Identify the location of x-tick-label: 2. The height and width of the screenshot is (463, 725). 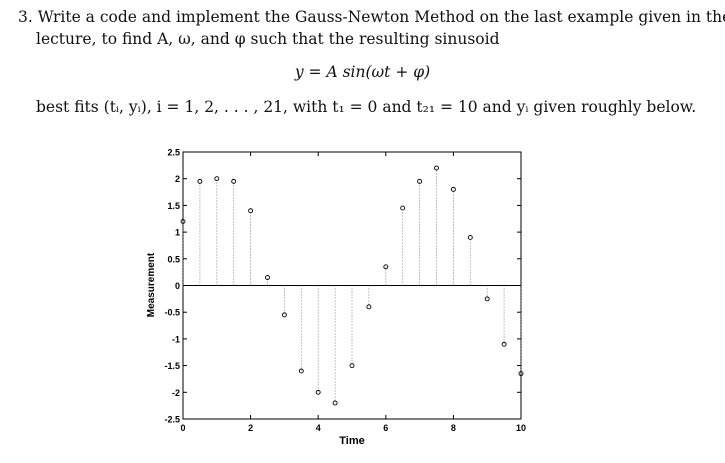
(250, 428).